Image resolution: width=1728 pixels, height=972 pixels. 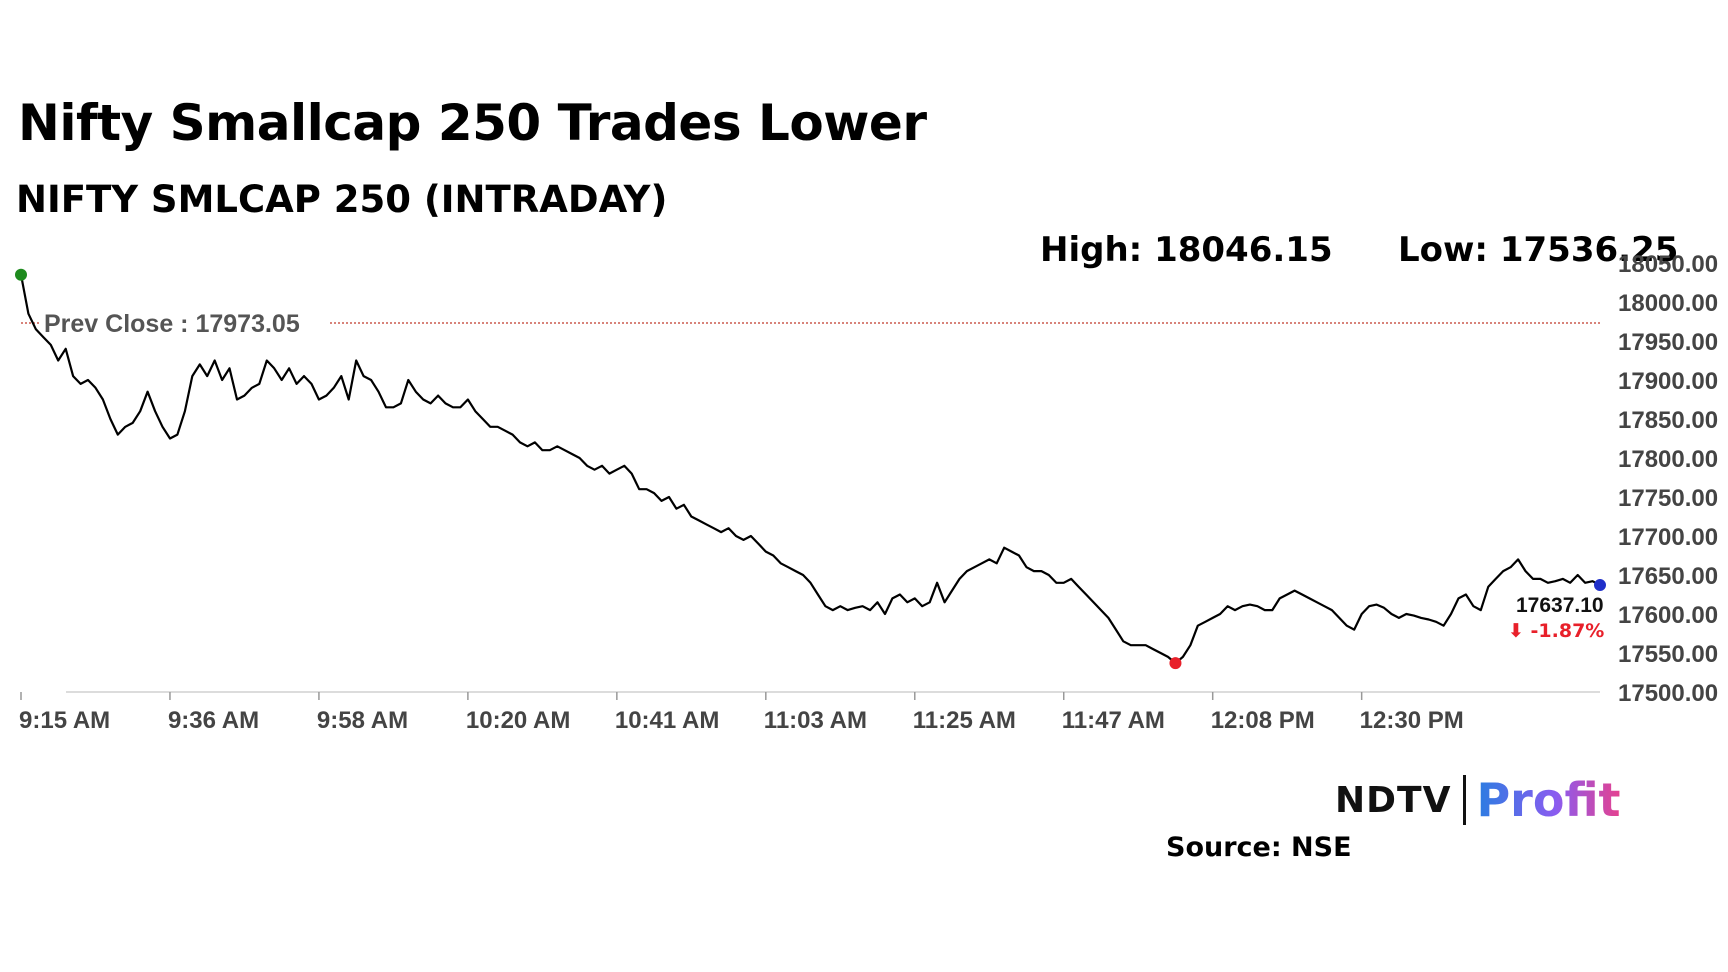 I want to click on change-percent-label: ⬇ -1.87%, so click(x=1556, y=631).